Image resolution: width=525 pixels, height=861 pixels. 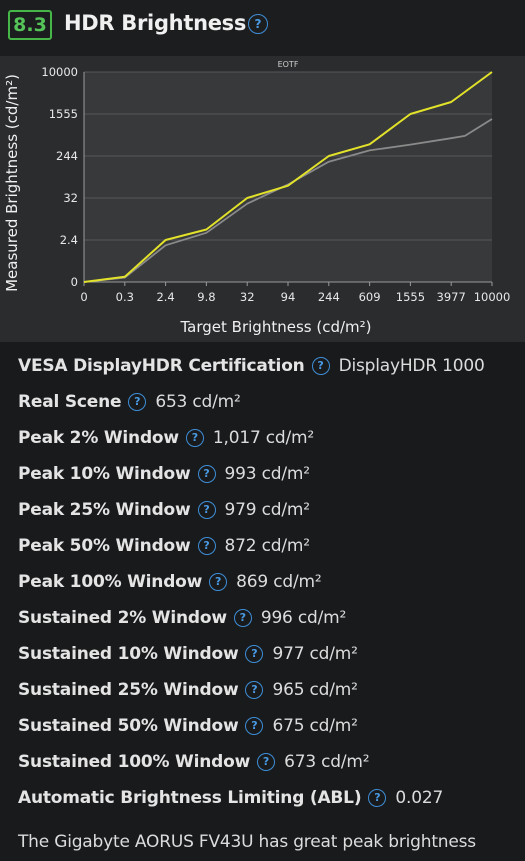 What do you see at coordinates (104, 474) in the screenshot?
I see `spec-label: Peak 10% Window` at bounding box center [104, 474].